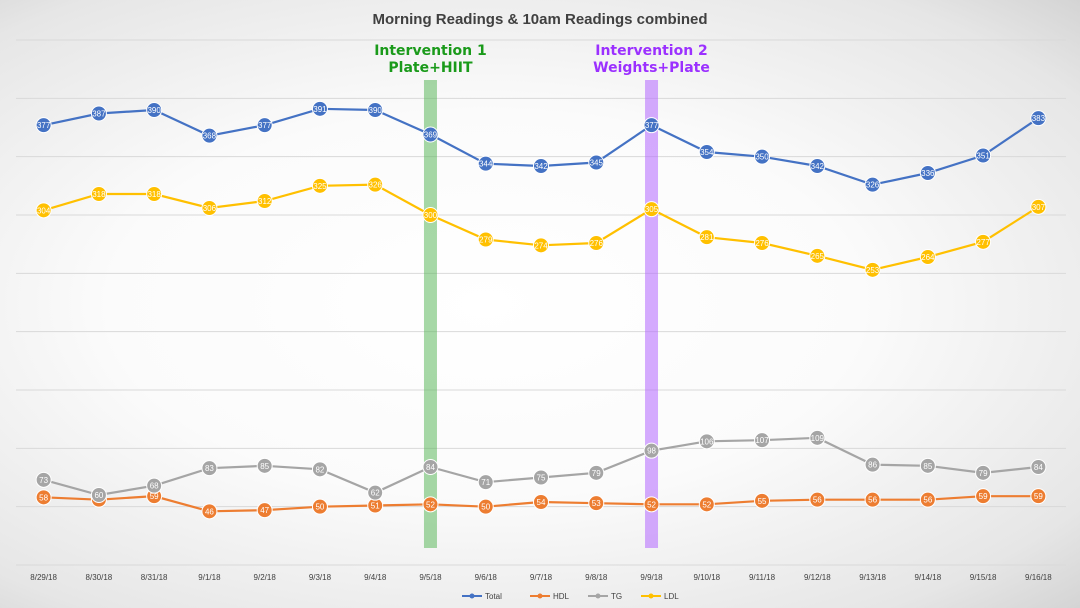 The height and width of the screenshot is (608, 1080). I want to click on data-label: 306, so click(210, 208).